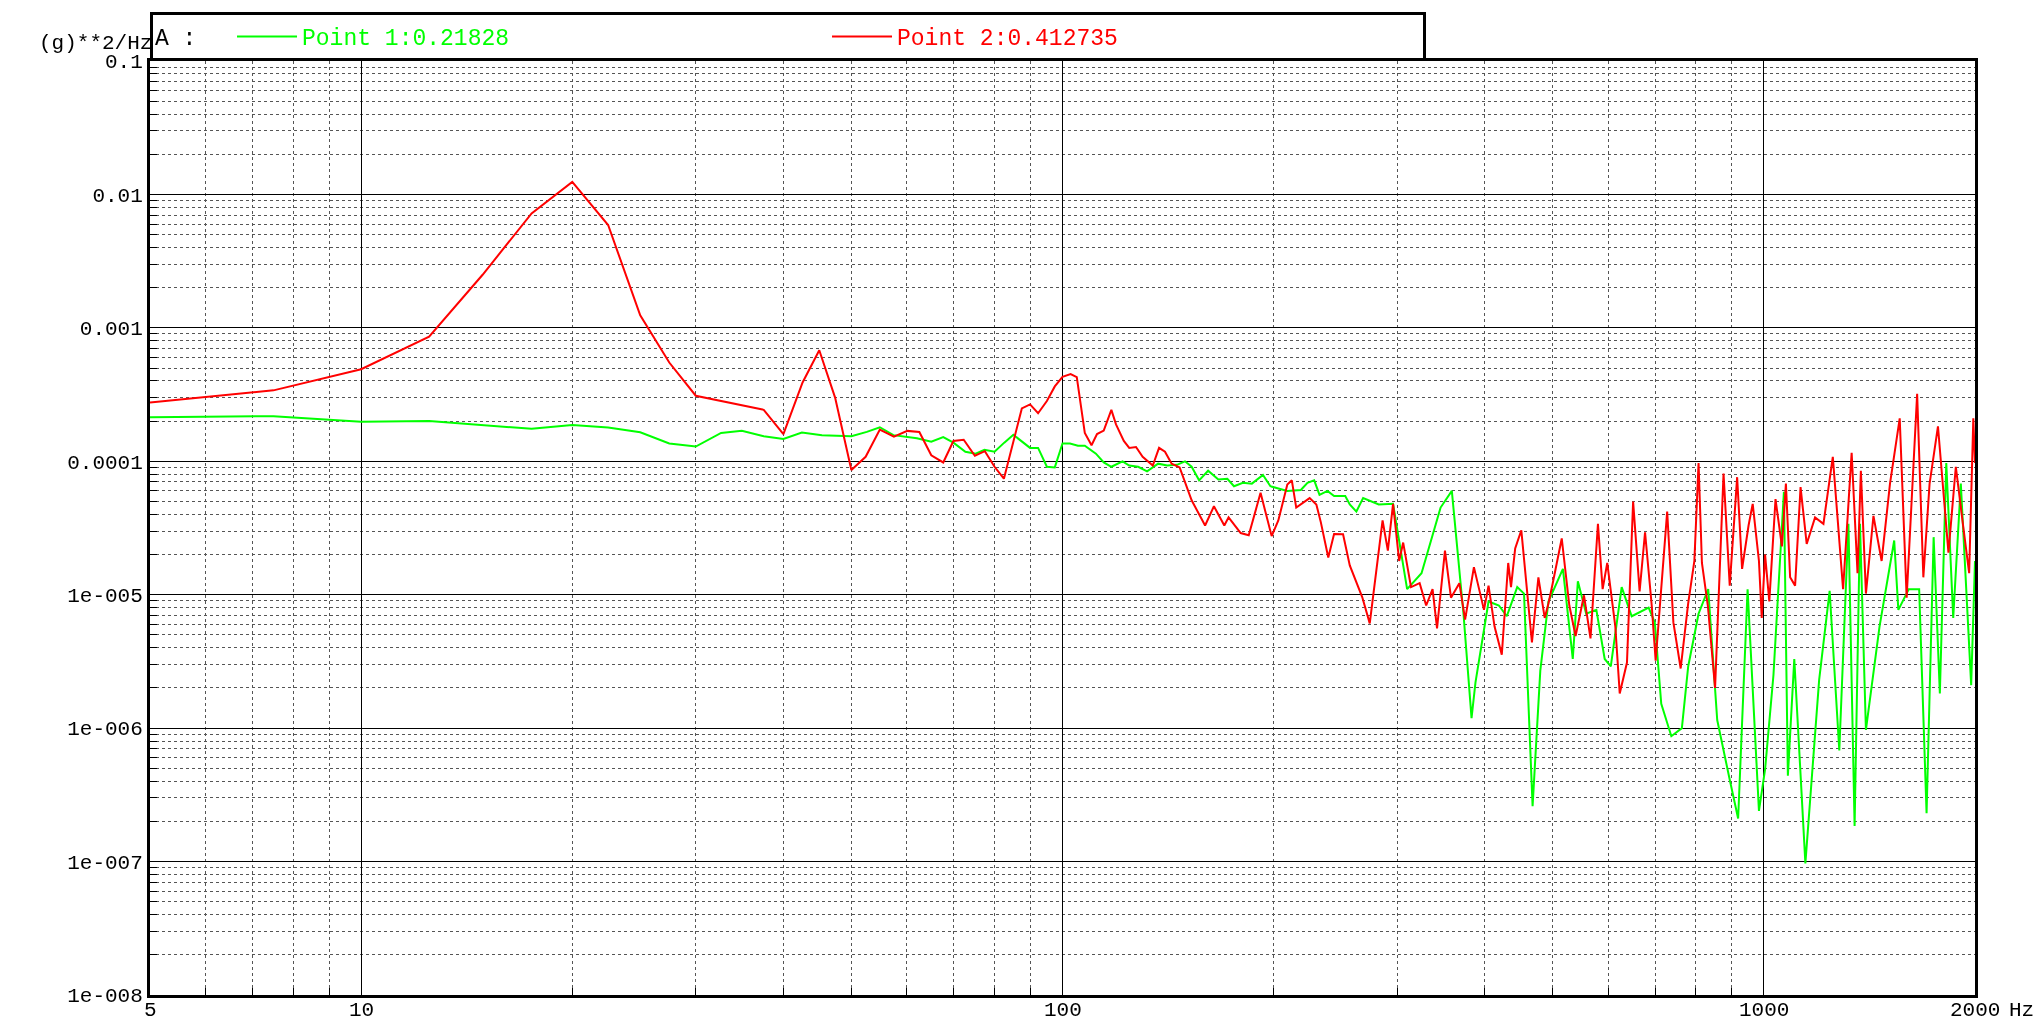  Describe the element at coordinates (1764, 1010) in the screenshot. I see `x-tick-label: 1000` at that location.